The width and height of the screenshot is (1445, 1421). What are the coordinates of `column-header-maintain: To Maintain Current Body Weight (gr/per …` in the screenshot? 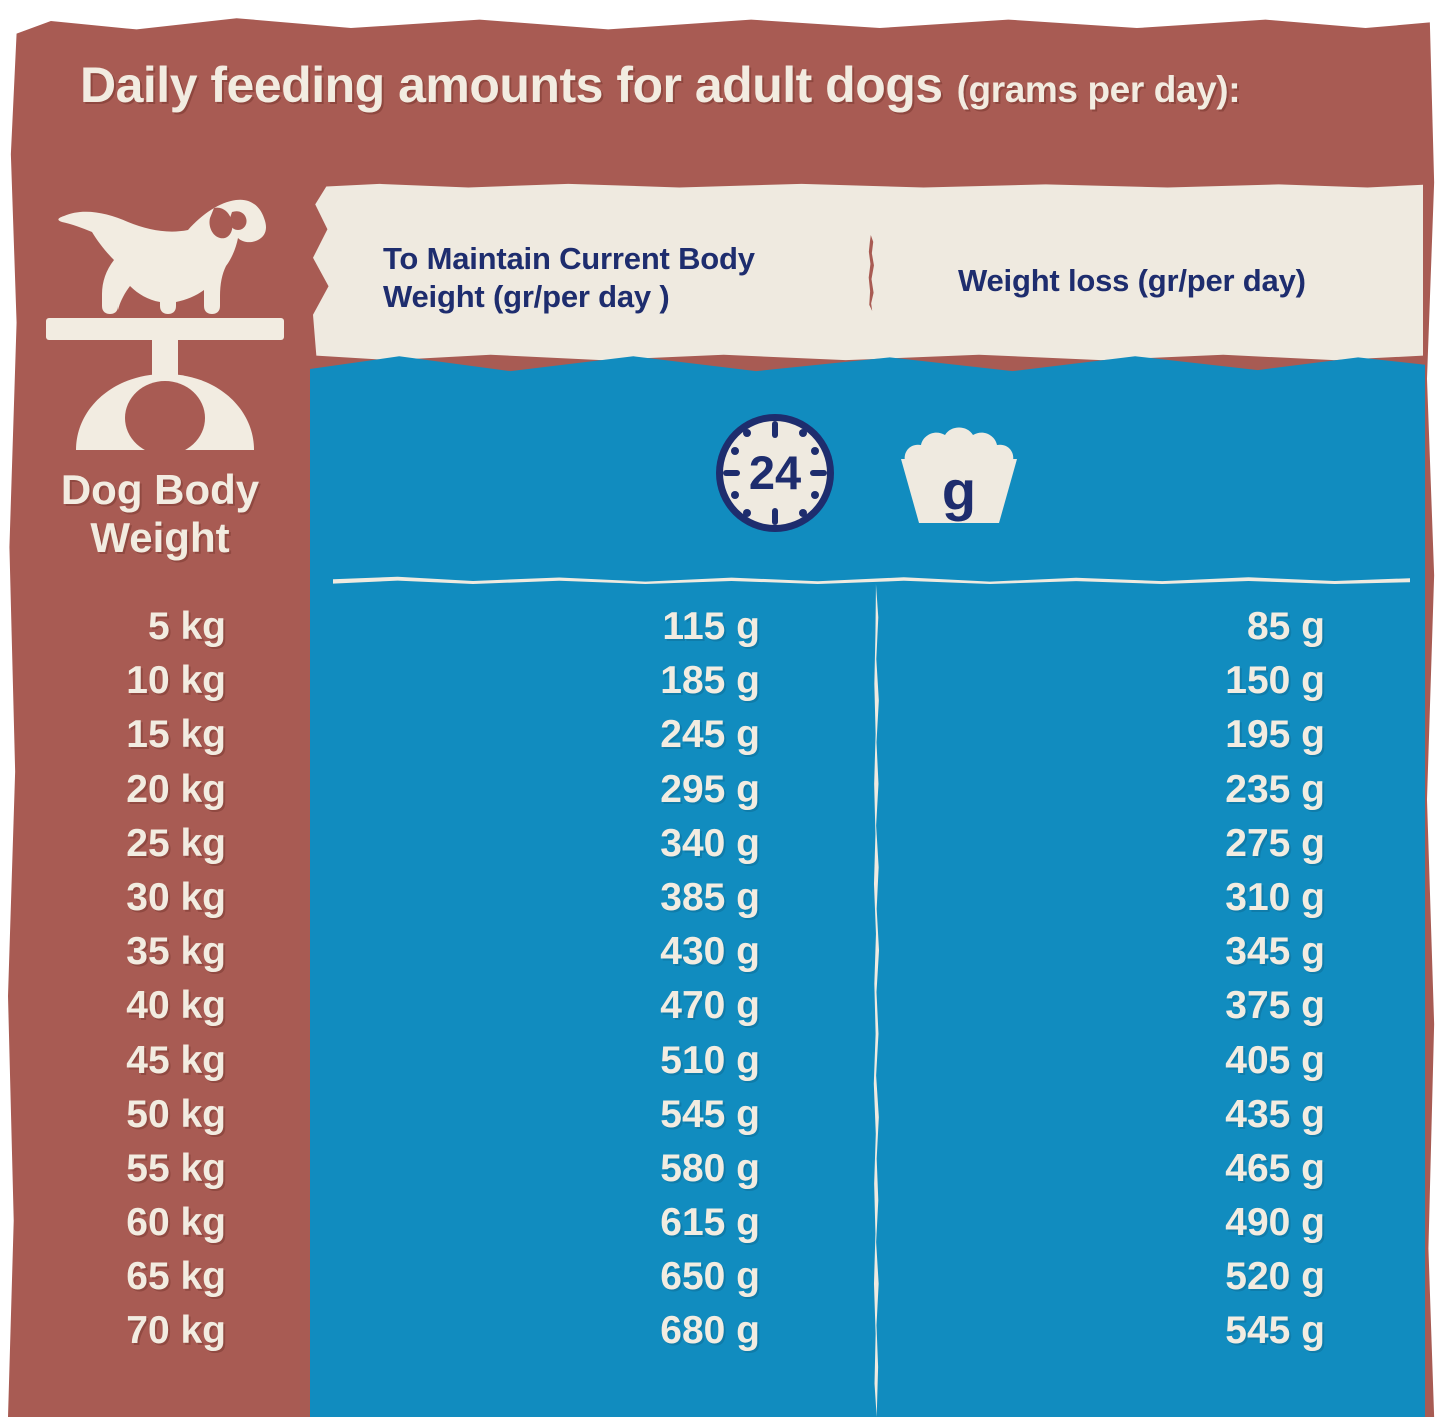 It's located at (569, 277).